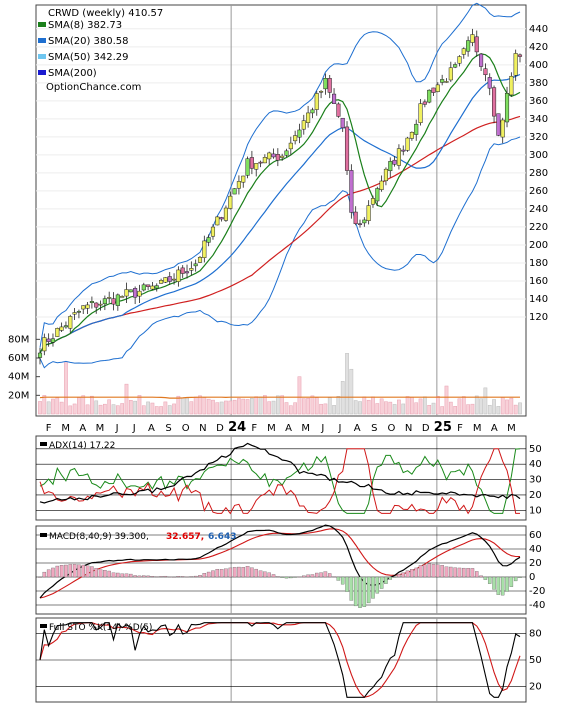 This screenshot has width=566, height=706. What do you see at coordinates (237, 427) in the screenshot?
I see `x-tick-label: 24` at bounding box center [237, 427].